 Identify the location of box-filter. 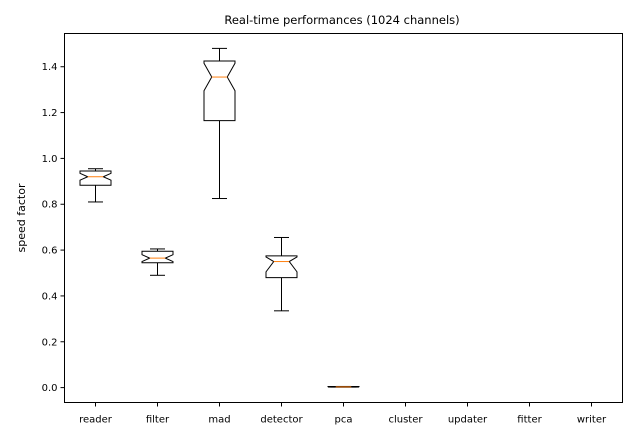
(157, 262).